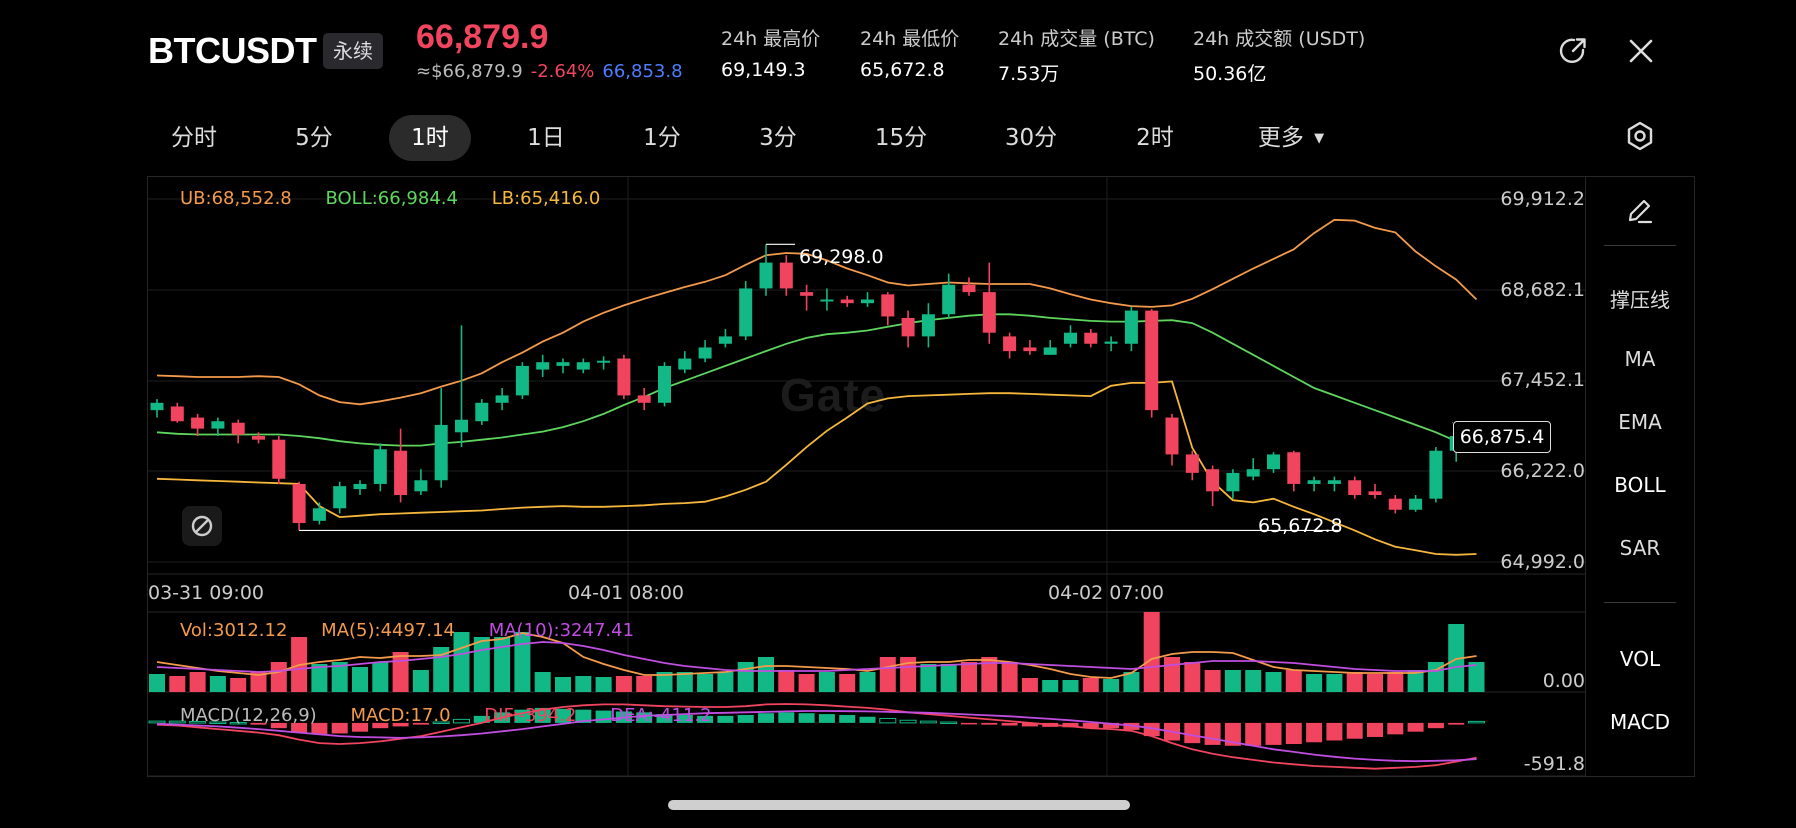 Image resolution: width=1796 pixels, height=828 pixels. Describe the element at coordinates (1502, 437) in the screenshot. I see `current-price-label: 66,875.4` at that location.